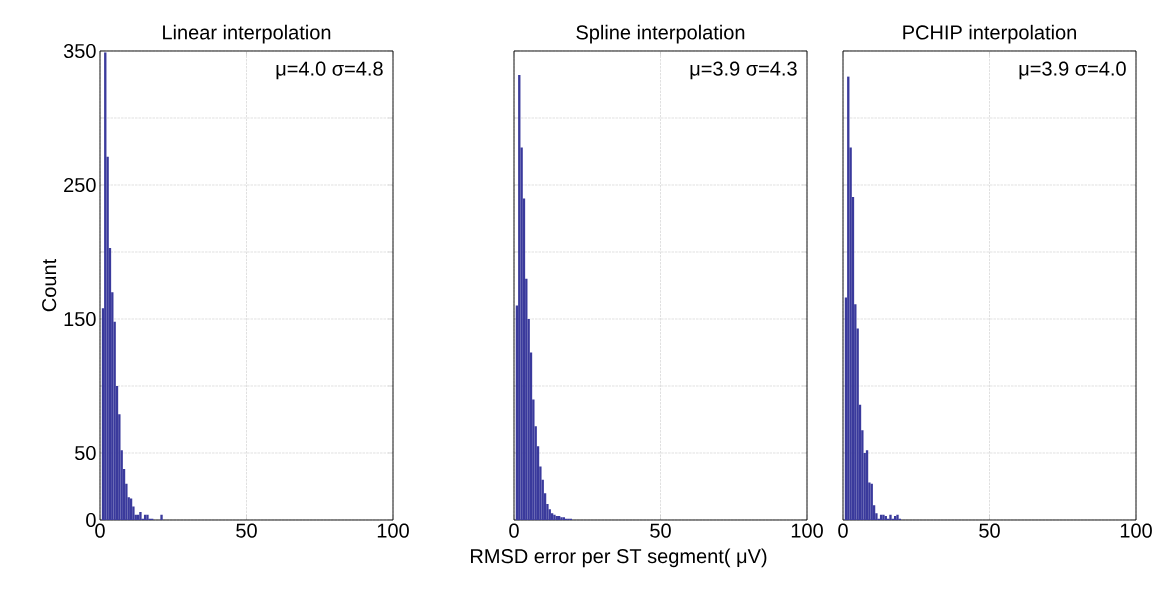 The image size is (1172, 592). I want to click on y-tick-label: 0, so click(91, 520).